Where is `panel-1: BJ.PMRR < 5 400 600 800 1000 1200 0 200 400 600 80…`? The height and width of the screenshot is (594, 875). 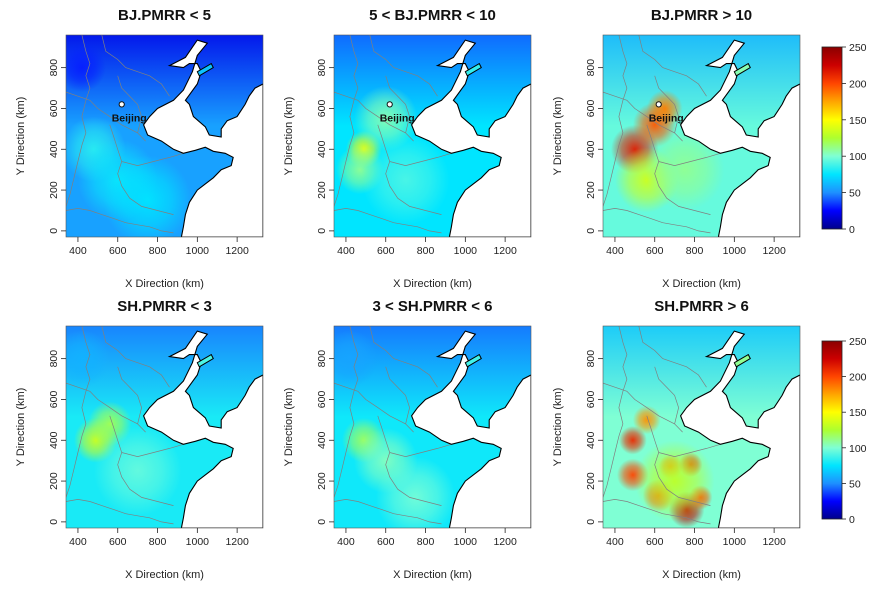
panel-1: BJ.PMRR < 5 400 600 800 1000 1200 0 200 400 600 80… is located at coordinates (139, 148).